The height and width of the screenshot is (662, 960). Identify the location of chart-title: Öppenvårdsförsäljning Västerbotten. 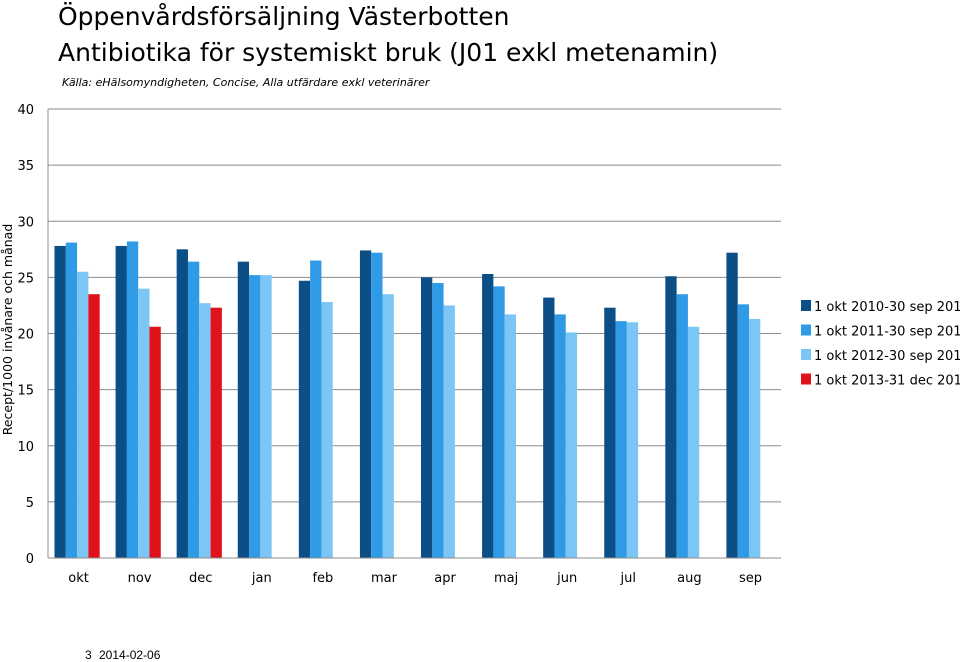
(284, 16).